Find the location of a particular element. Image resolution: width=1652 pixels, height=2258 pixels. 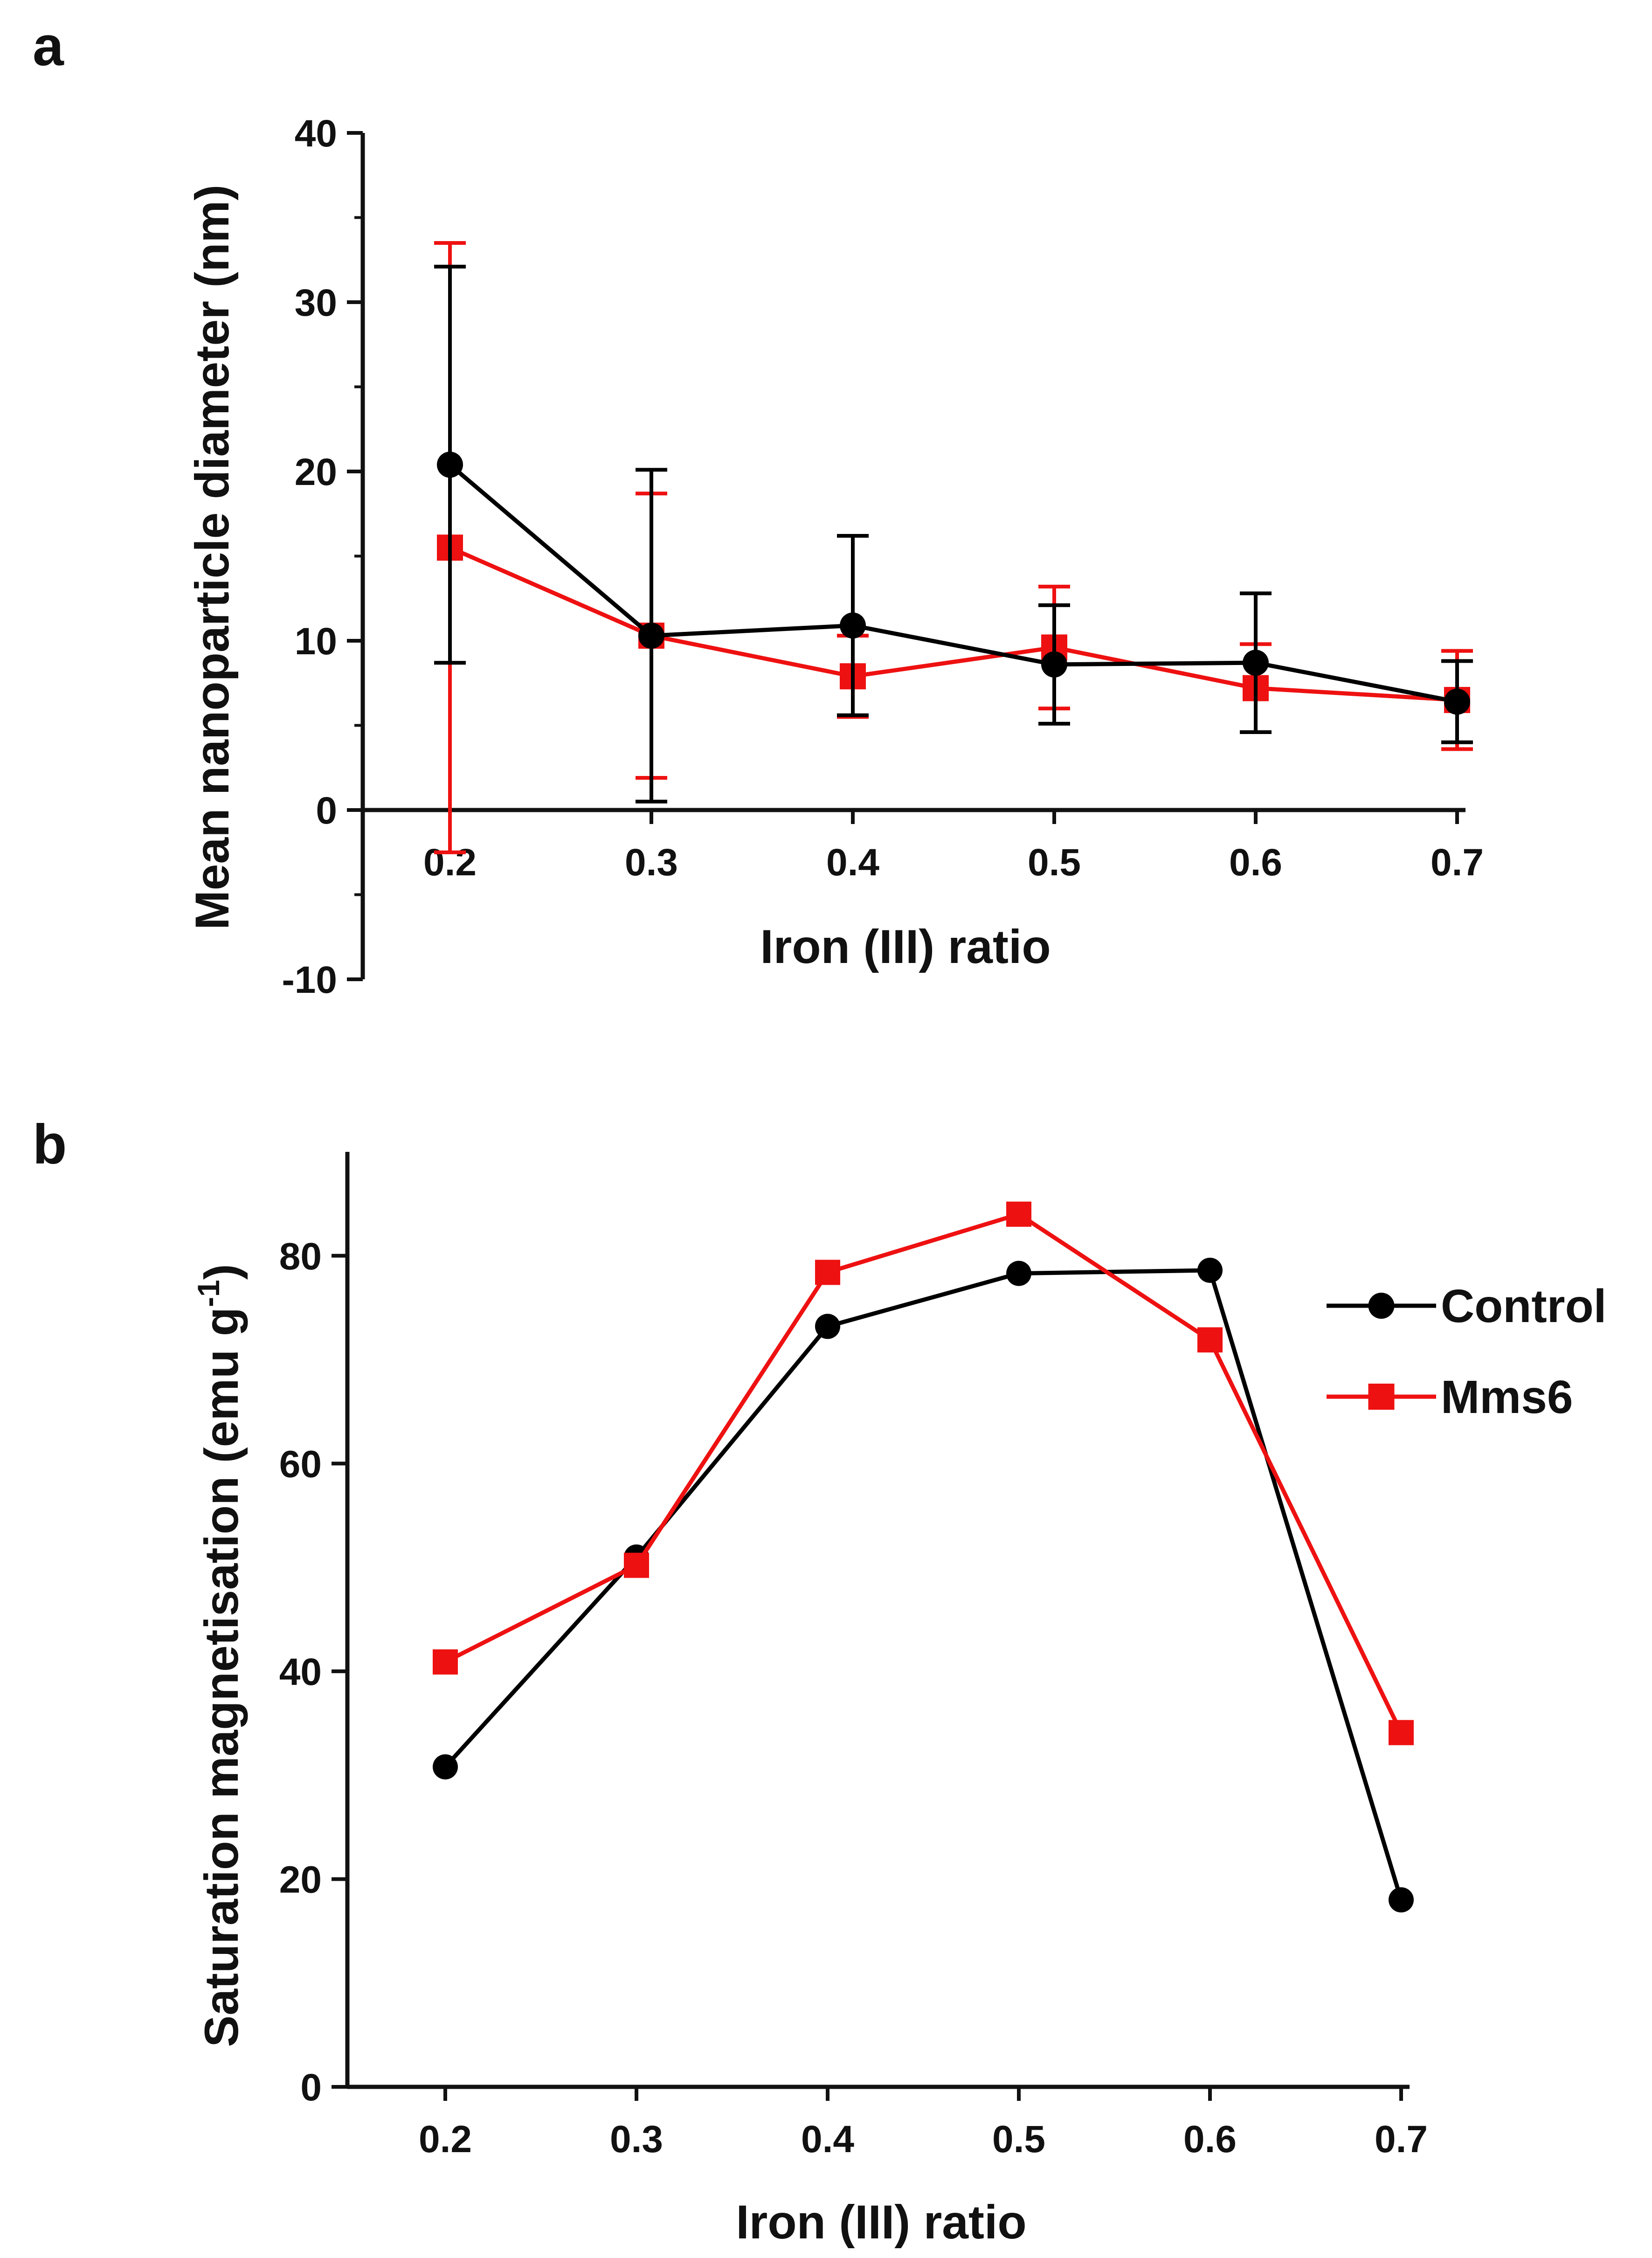

panel-b-y-tick-label: 40 is located at coordinates (300, 1672).